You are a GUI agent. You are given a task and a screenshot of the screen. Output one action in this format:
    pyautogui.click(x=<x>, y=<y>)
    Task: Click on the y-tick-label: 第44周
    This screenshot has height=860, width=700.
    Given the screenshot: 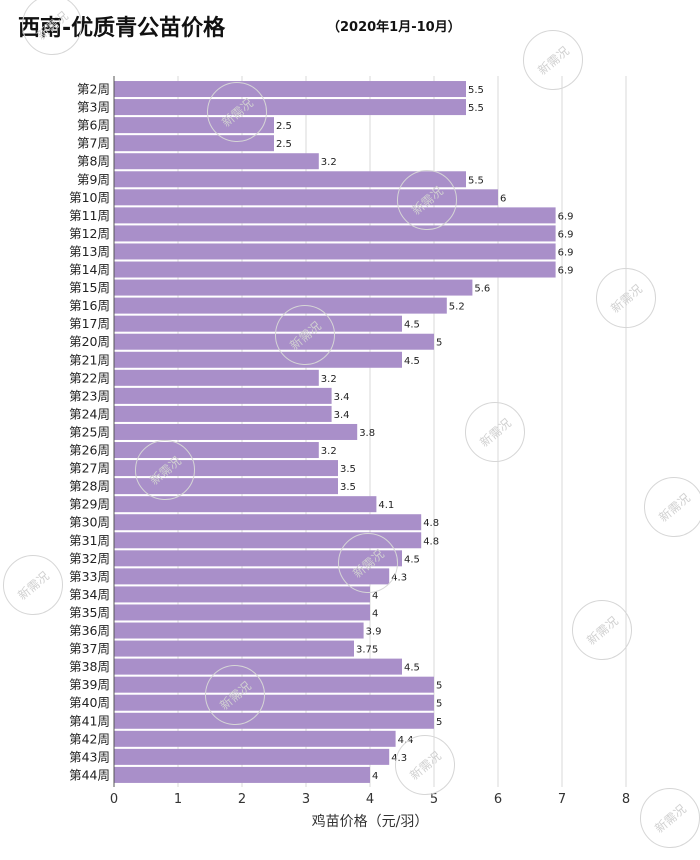 What is the action you would take?
    pyautogui.click(x=89, y=774)
    